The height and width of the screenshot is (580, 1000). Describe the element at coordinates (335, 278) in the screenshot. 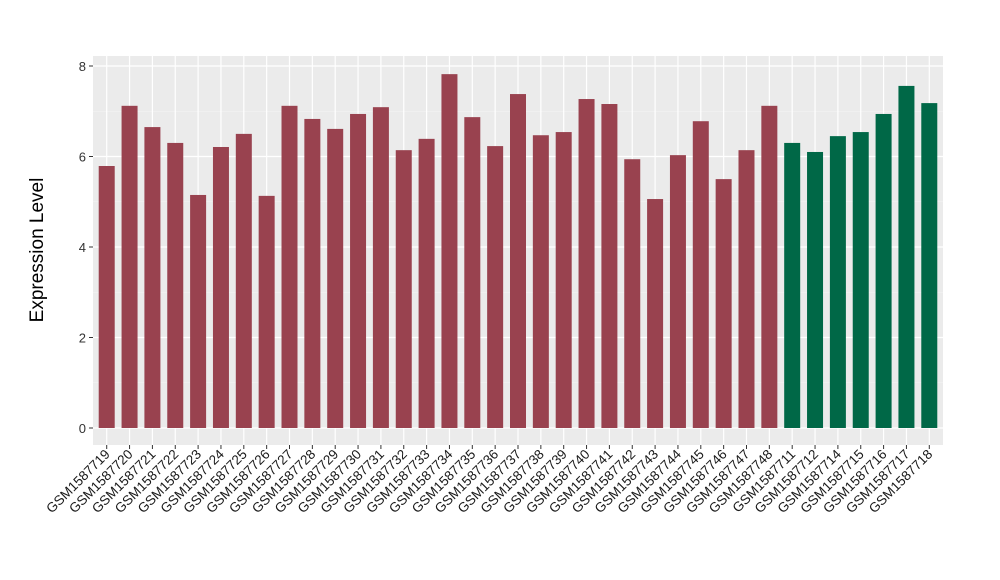

I see `bar-GSM1587729` at that location.